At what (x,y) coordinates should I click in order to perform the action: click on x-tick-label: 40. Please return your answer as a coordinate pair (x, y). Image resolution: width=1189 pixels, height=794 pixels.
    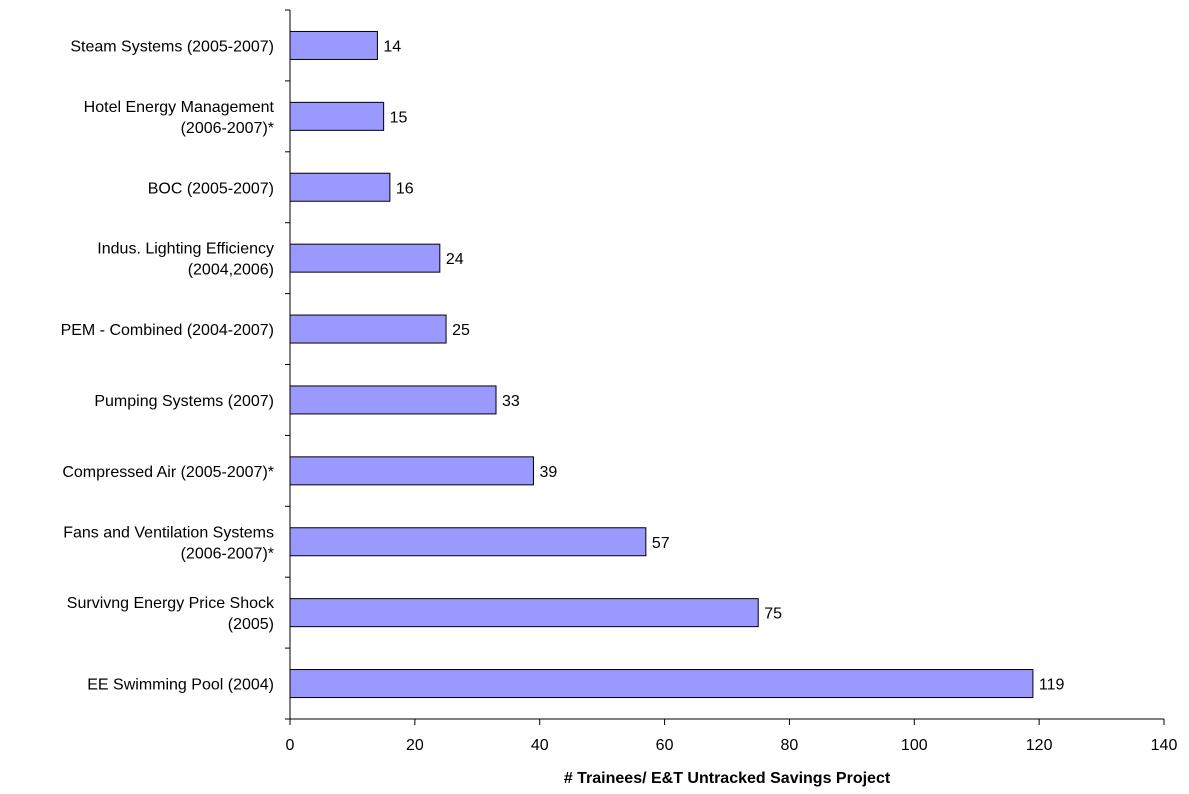
    Looking at the image, I should click on (540, 745).